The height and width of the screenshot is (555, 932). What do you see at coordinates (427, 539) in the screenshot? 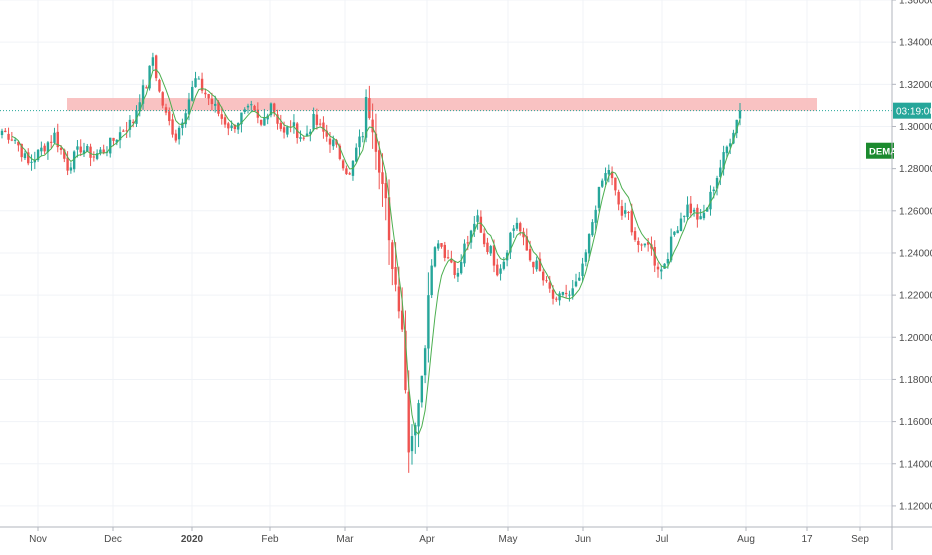
I see `x-tick-label: Apr` at bounding box center [427, 539].